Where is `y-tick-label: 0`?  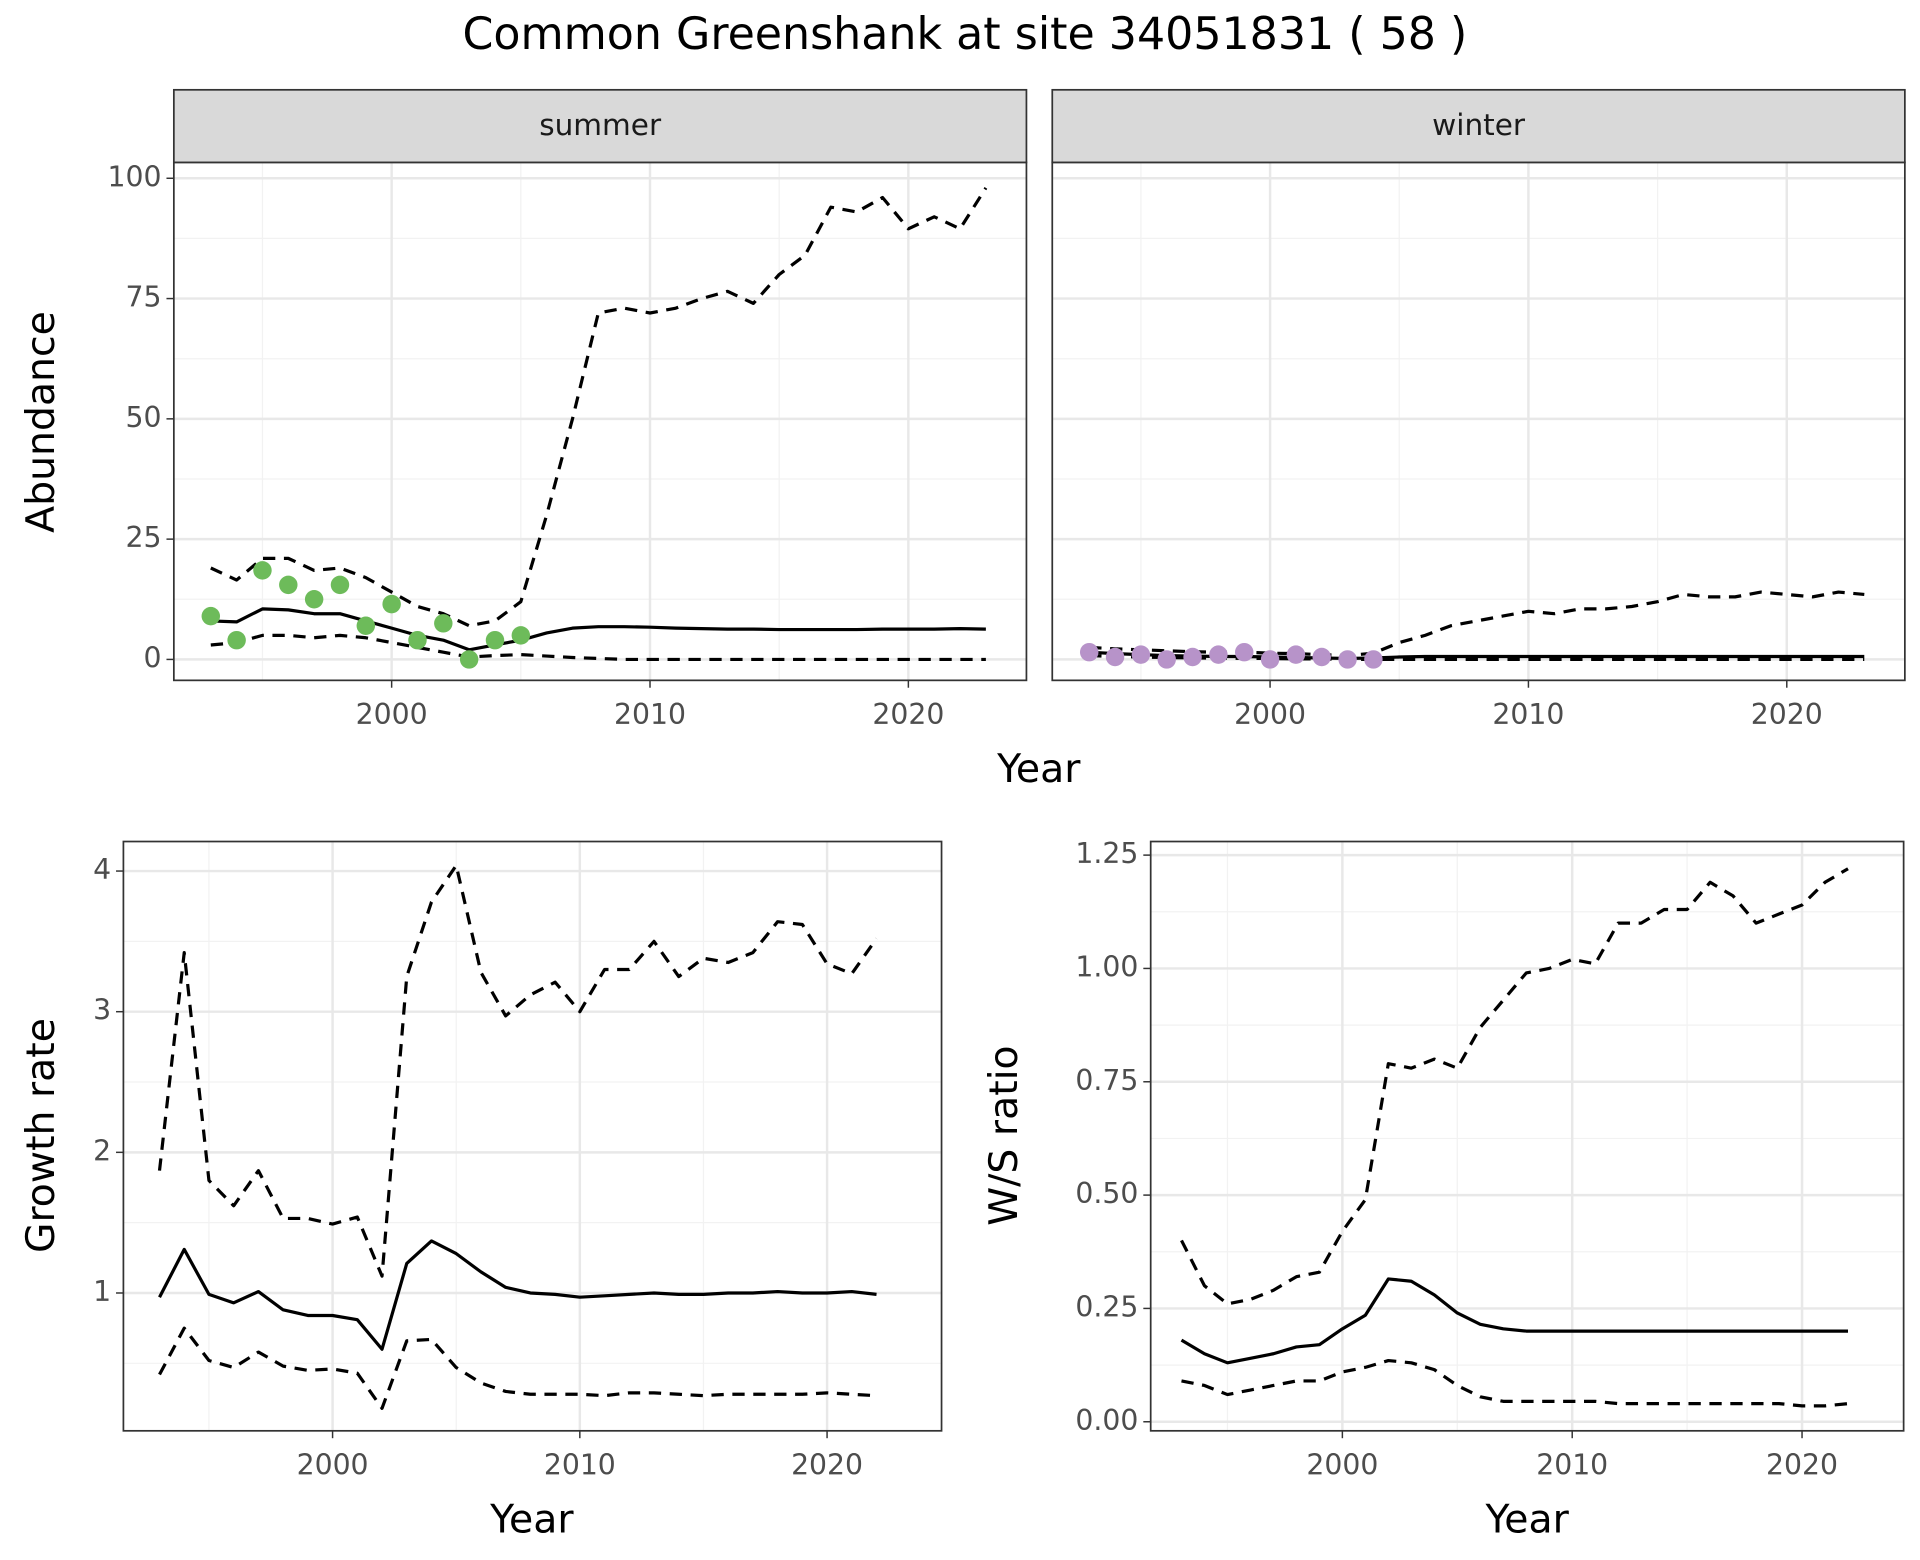 y-tick-label: 0 is located at coordinates (153, 657).